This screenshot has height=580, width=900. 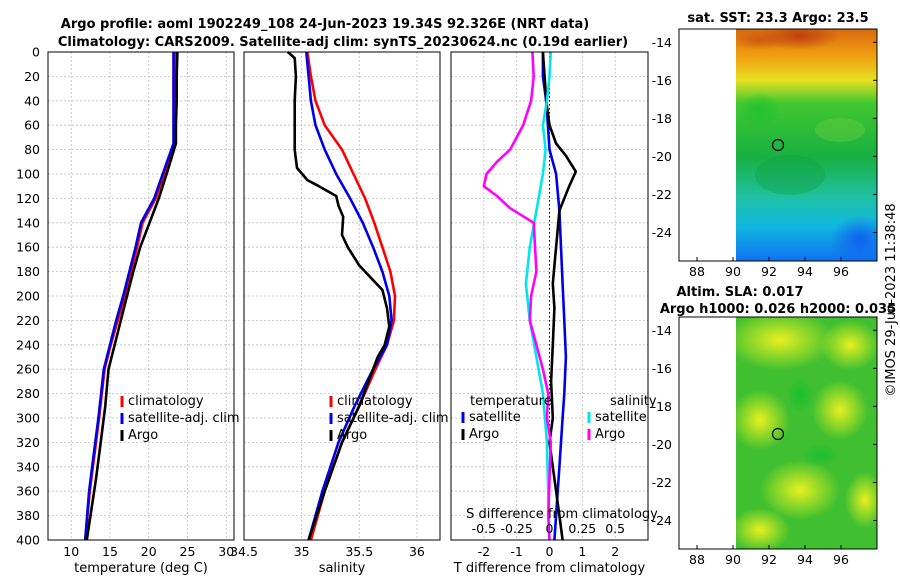 I want to click on y-tick-label: 360, so click(x=28, y=491).